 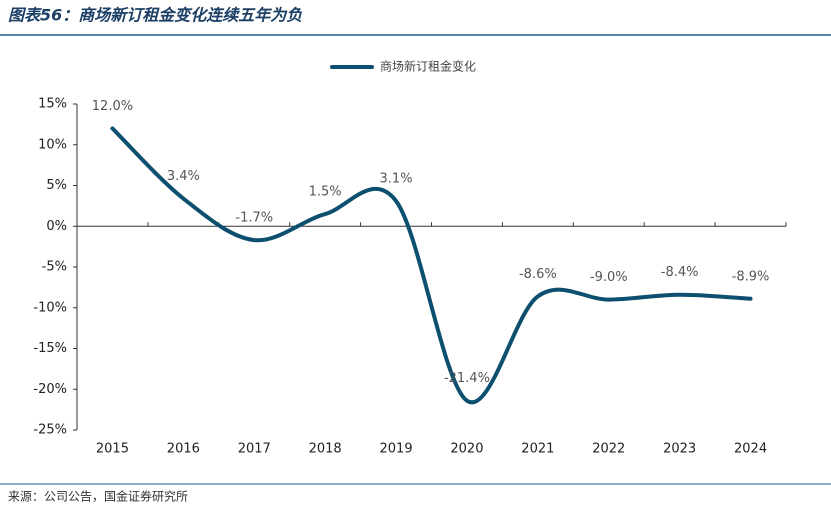 What do you see at coordinates (50, 389) in the screenshot?
I see `y-tick-label: -20%` at bounding box center [50, 389].